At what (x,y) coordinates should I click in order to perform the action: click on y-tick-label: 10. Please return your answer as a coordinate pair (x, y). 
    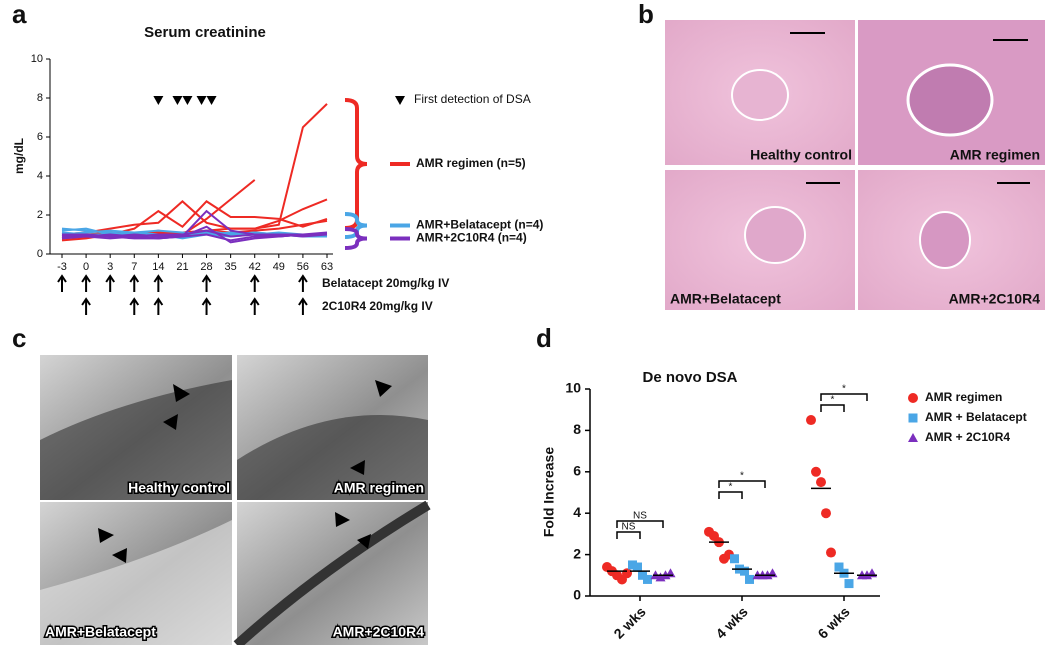
    Looking at the image, I should click on (573, 388).